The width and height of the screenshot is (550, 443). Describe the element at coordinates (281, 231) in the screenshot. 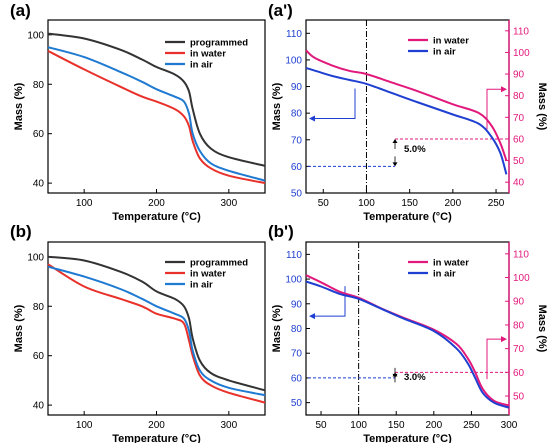

I see `panel-label: (b')` at that location.